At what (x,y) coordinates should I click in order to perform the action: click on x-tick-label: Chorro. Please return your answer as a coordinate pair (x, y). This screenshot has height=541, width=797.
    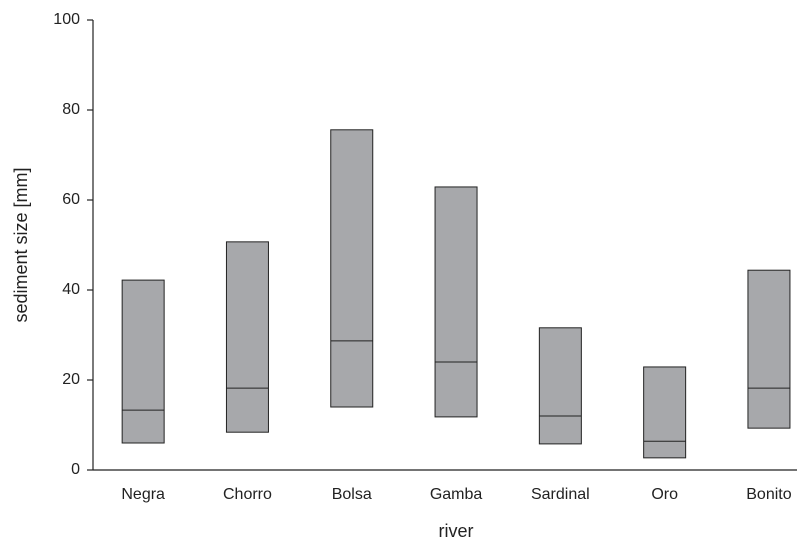
    Looking at the image, I should click on (247, 494).